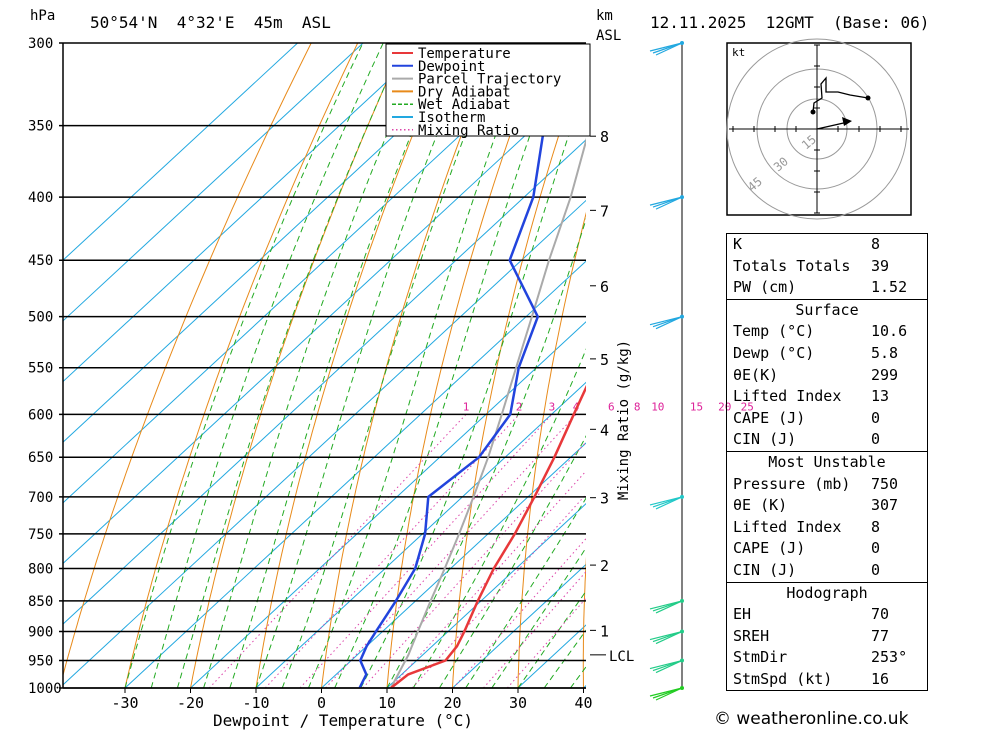 This screenshot has width=1000, height=733. What do you see at coordinates (827, 549) in the screenshot?
I see `mu-cape-row: CAPE (J) 0` at bounding box center [827, 549].